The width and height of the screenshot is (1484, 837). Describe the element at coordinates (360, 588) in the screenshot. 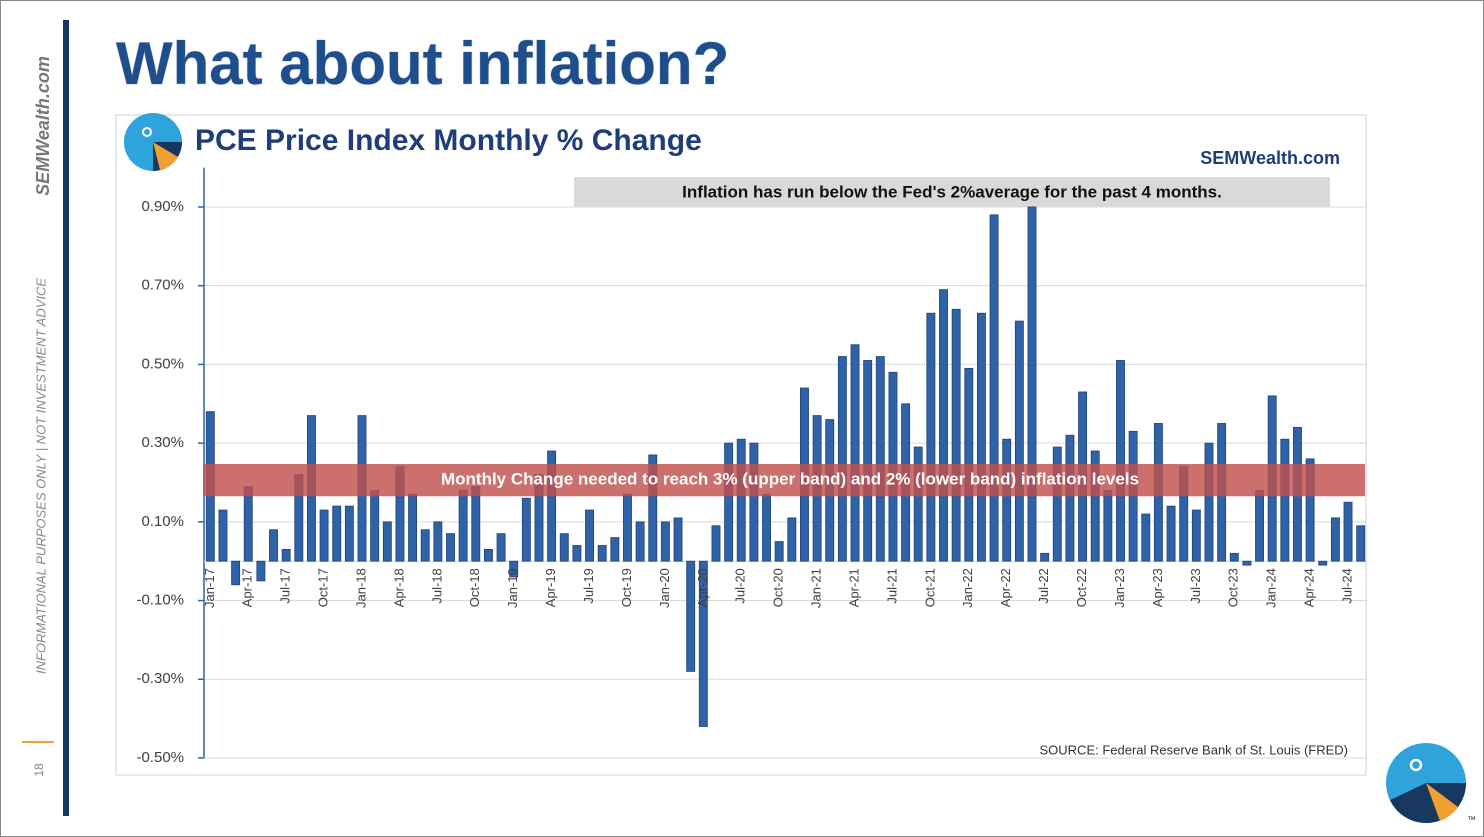

I see `x-tick-label: Jan-18` at that location.